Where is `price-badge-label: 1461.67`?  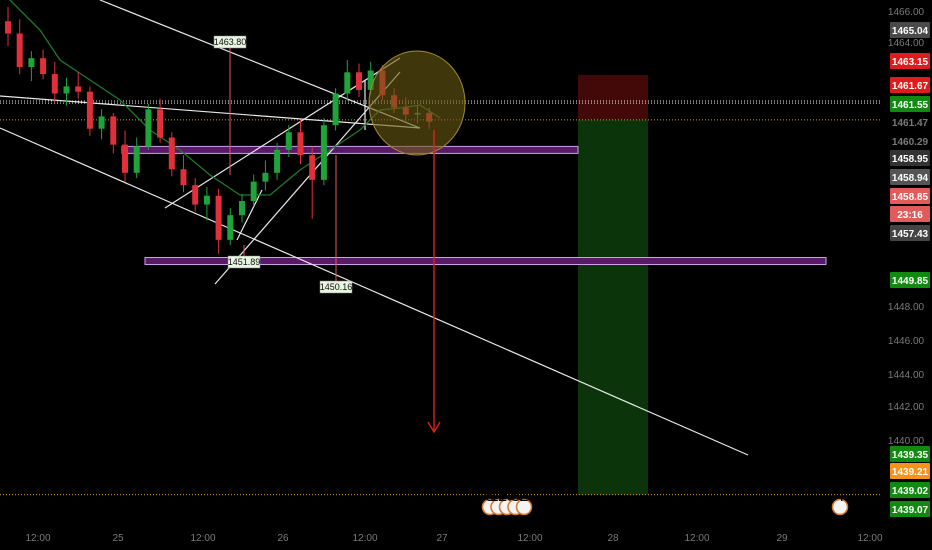 price-badge-label: 1461.67 is located at coordinates (910, 86).